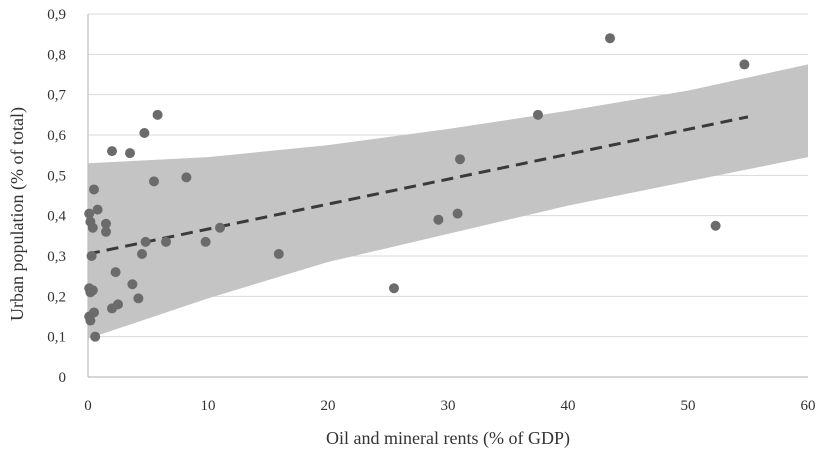 The width and height of the screenshot is (832, 452). What do you see at coordinates (17, 214) in the screenshot?
I see `y-axis-title: Urban population (% of total)` at bounding box center [17, 214].